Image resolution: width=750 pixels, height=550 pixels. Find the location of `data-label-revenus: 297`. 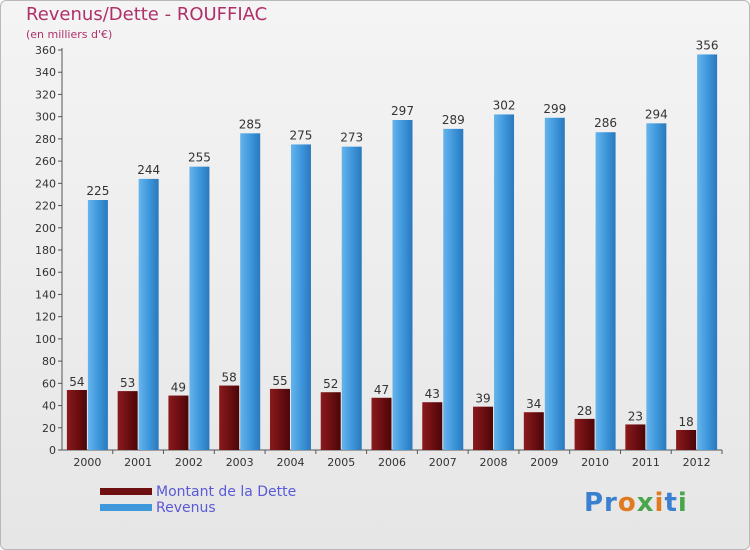

data-label-revenus: 297 is located at coordinates (402, 111).